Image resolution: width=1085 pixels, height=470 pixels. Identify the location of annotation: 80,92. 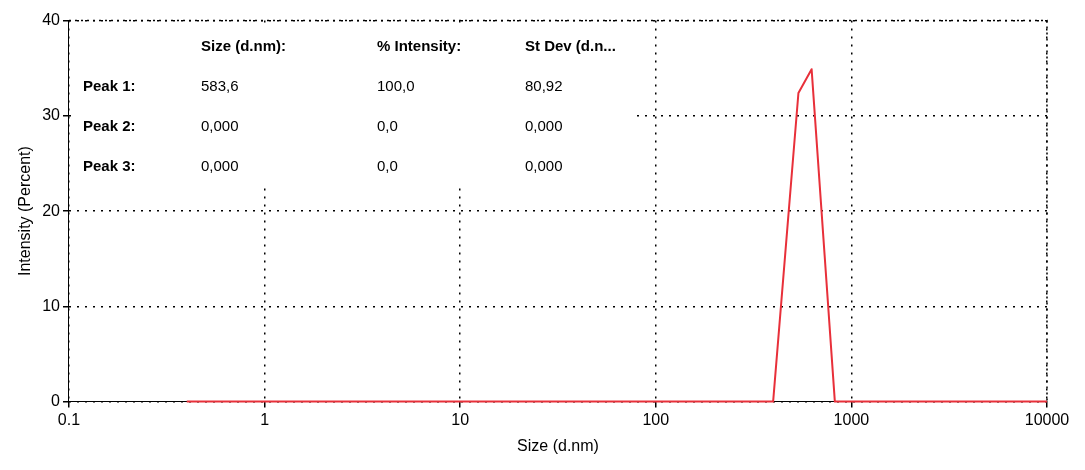
(544, 85).